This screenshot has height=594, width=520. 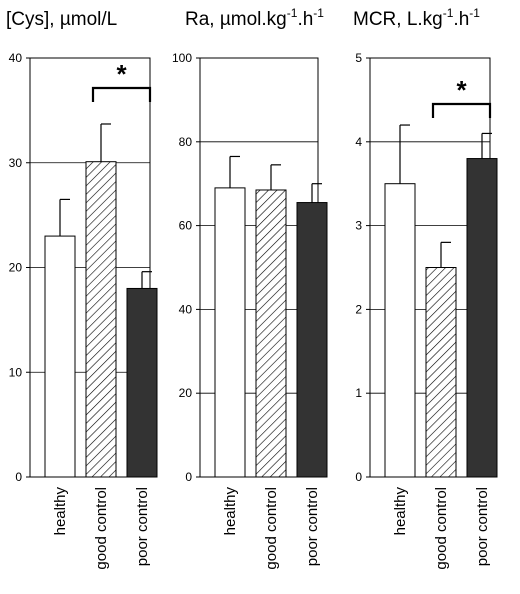 What do you see at coordinates (186, 226) in the screenshot?
I see `y-tick-label: 60` at bounding box center [186, 226].